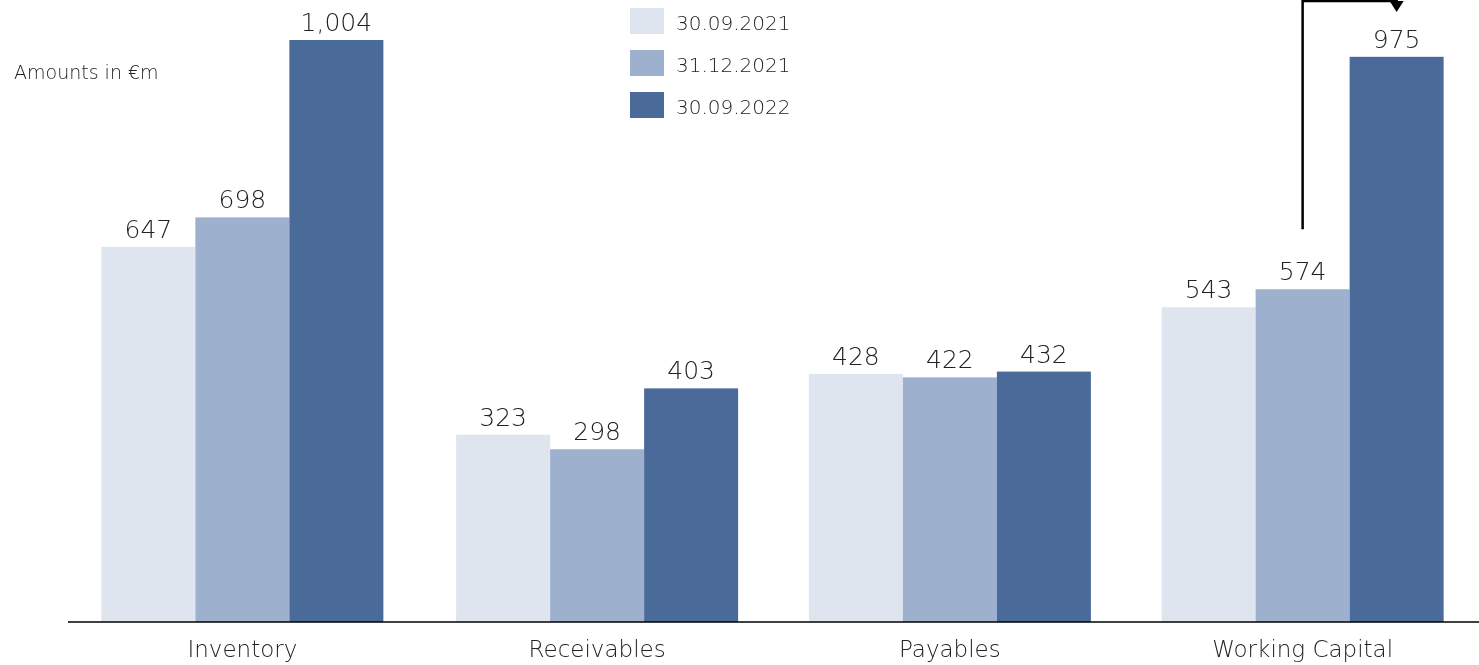 The height and width of the screenshot is (665, 1479). Describe the element at coordinates (733, 23) in the screenshot. I see `legend-label: 30.09.2021` at that location.